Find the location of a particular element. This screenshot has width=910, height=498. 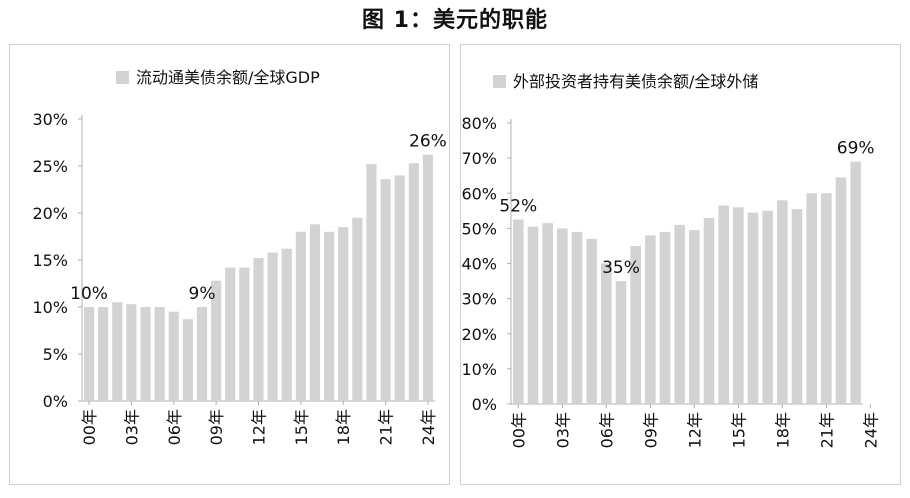

data-label: 9% is located at coordinates (202, 294).